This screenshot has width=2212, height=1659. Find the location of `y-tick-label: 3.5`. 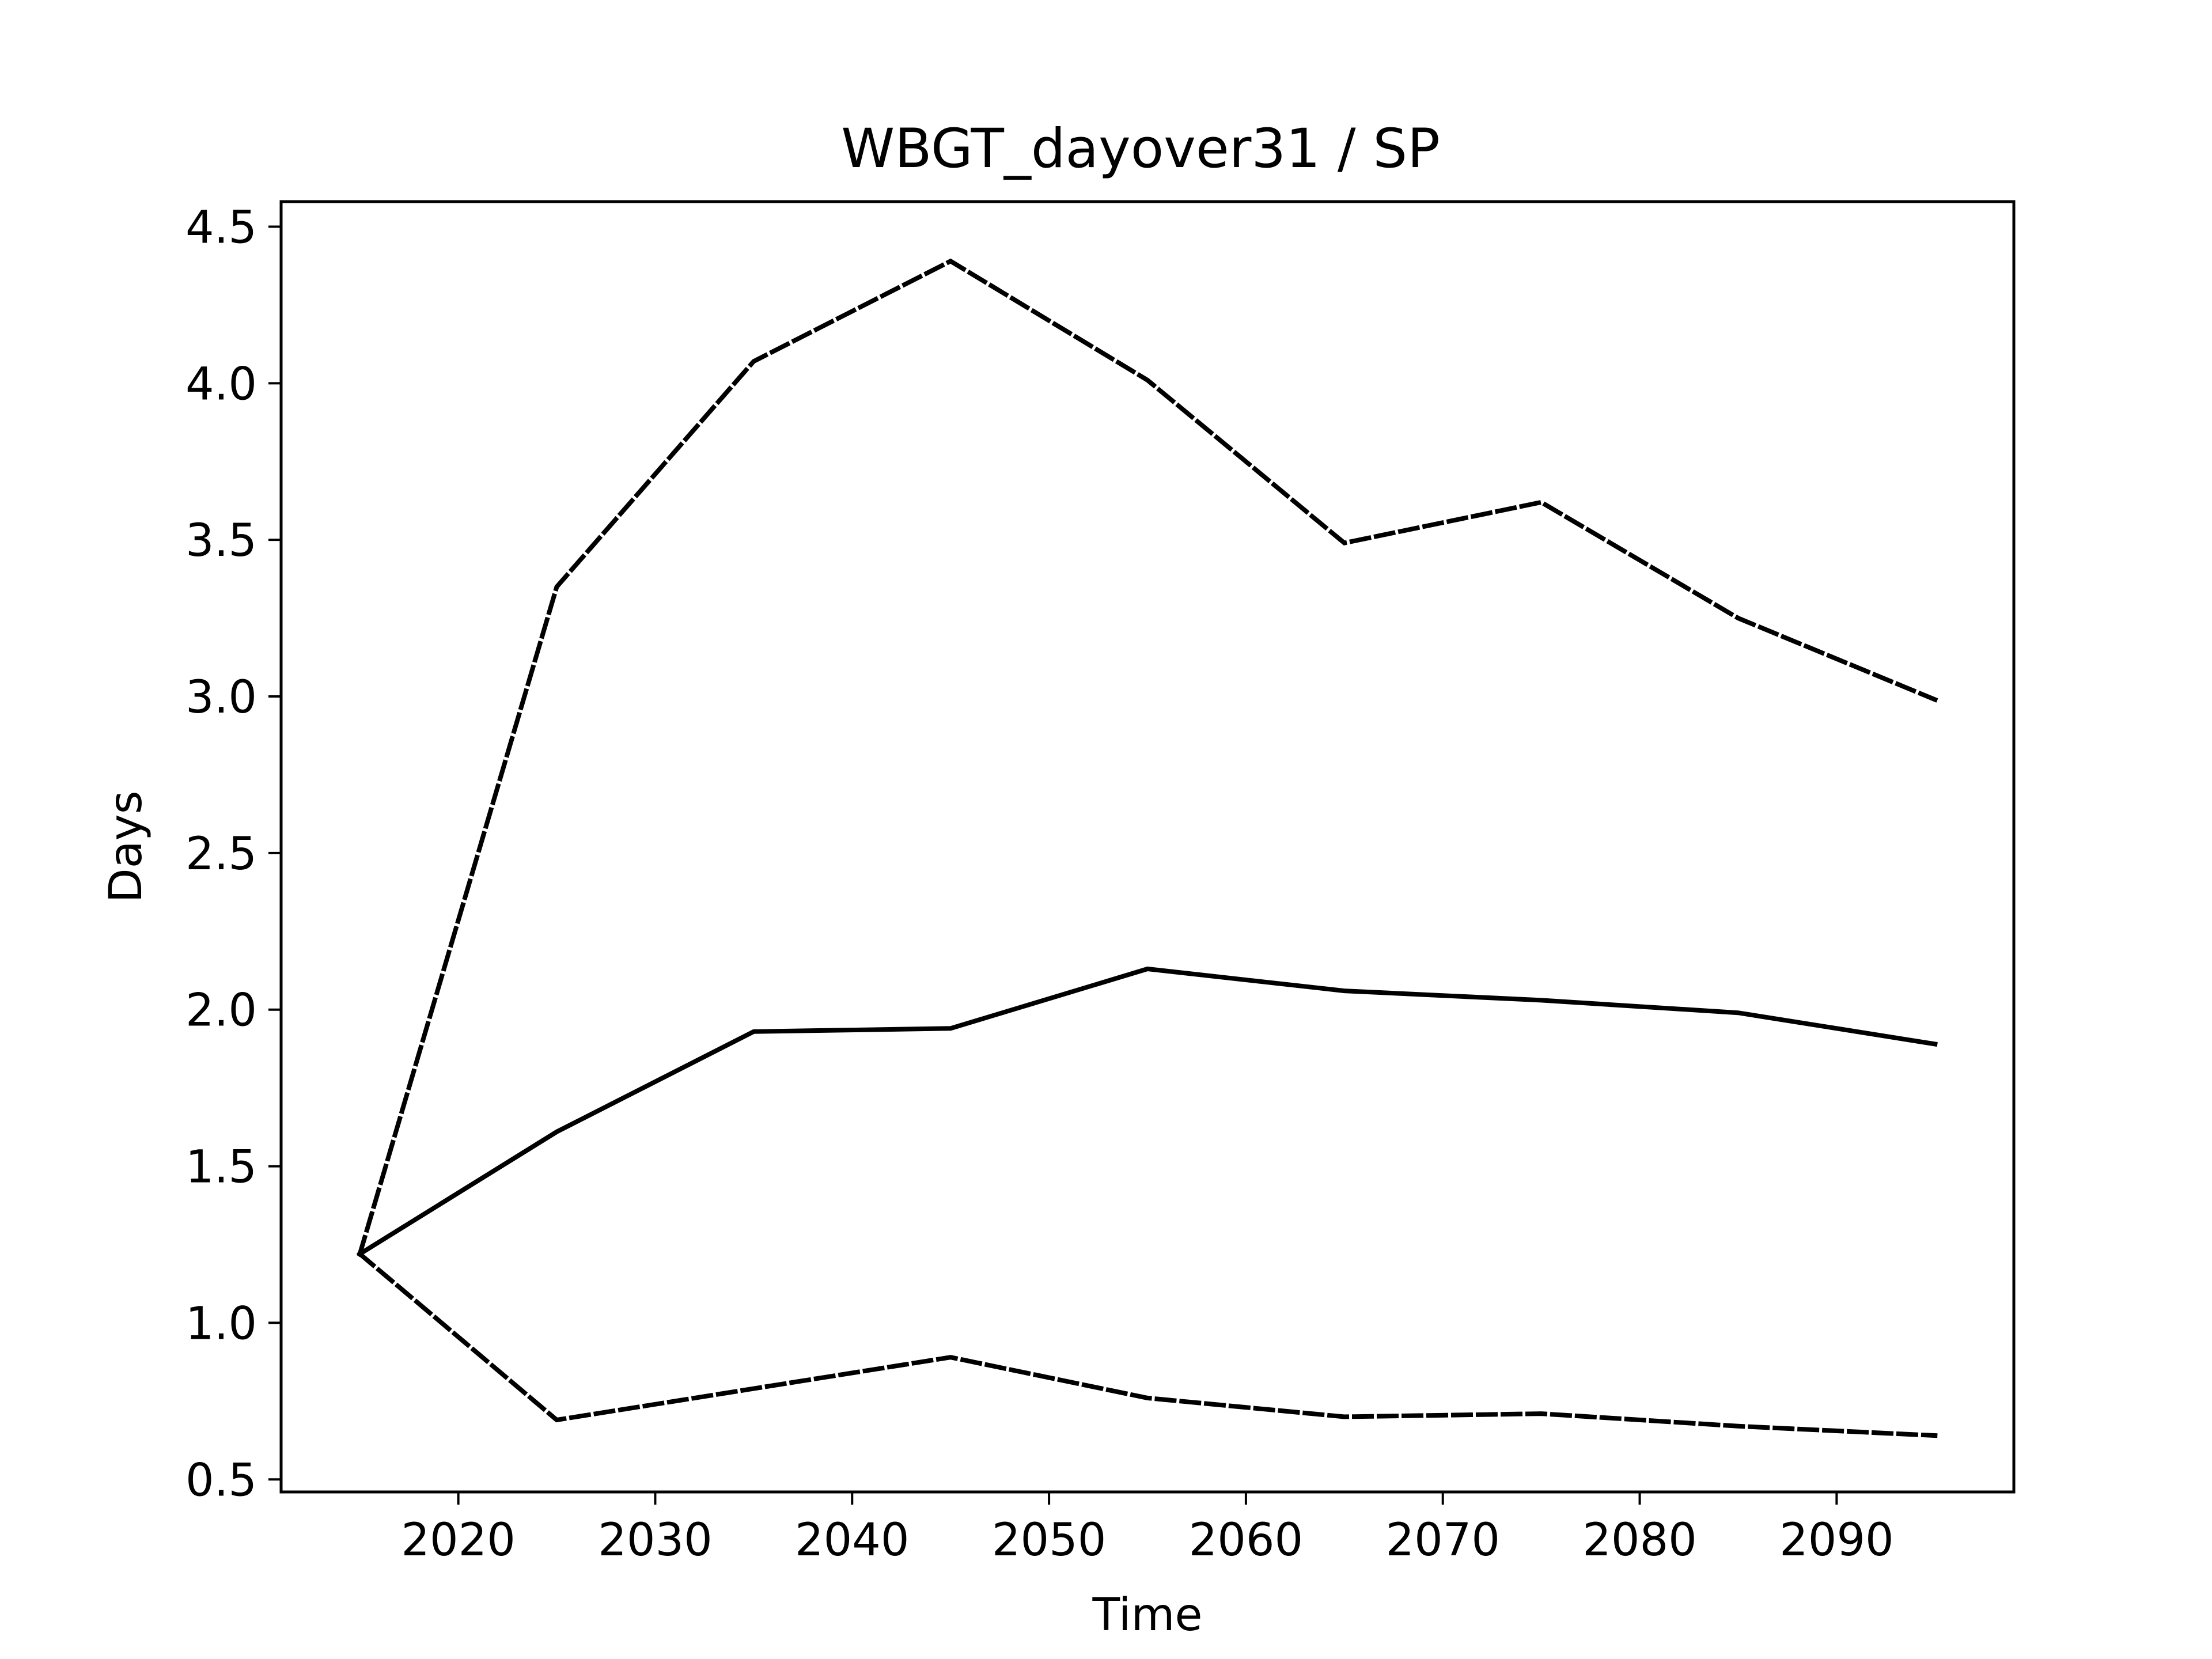

y-tick-label: 3.5 is located at coordinates (221, 541).